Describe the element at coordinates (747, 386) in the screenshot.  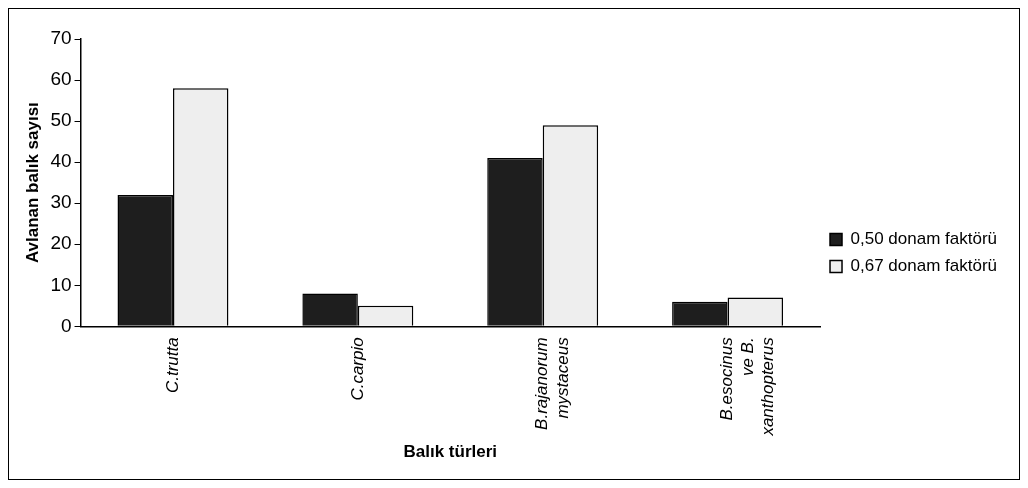
I see `x-tick-label: B.esocinus ve B. xanthopterus` at that location.